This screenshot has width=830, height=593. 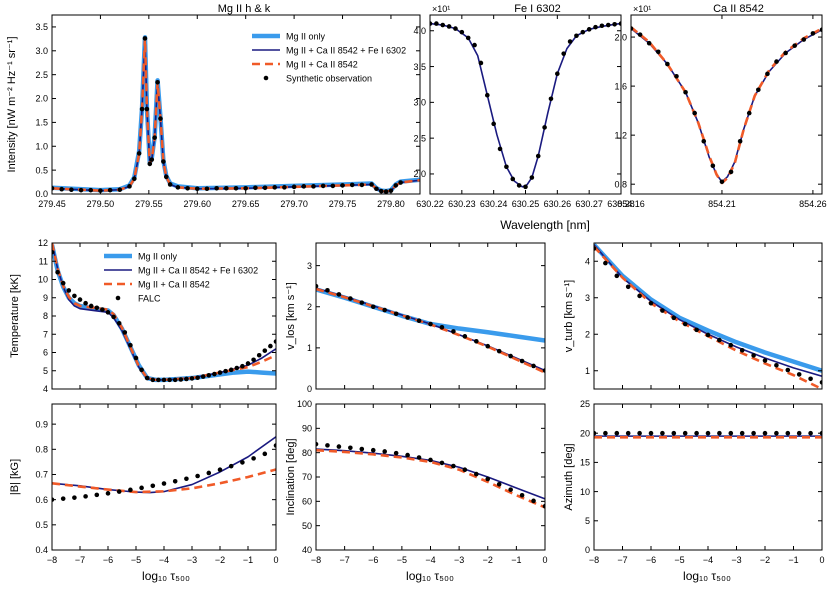 I want to click on x-tick-label-incl: −7, so click(x=344, y=560).